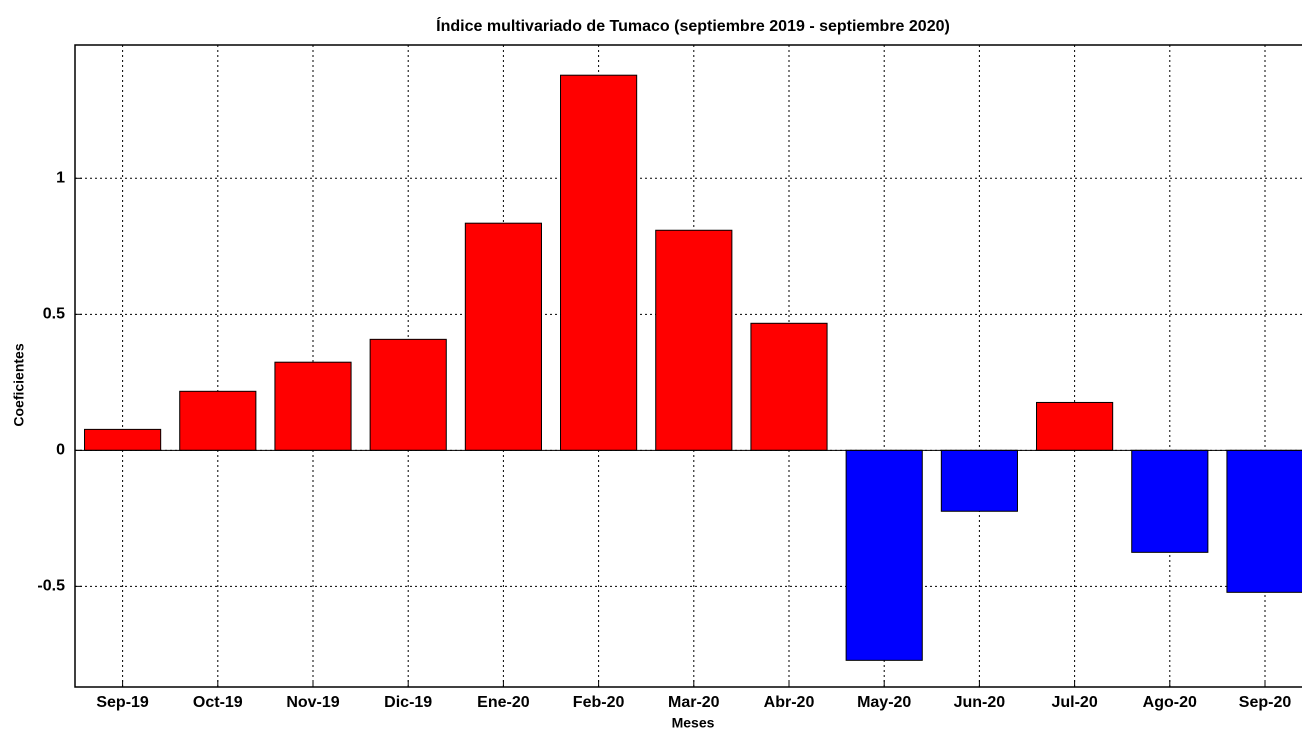 This screenshot has width=1302, height=730. I want to click on x-tick-label: Feb-20, so click(599, 702).